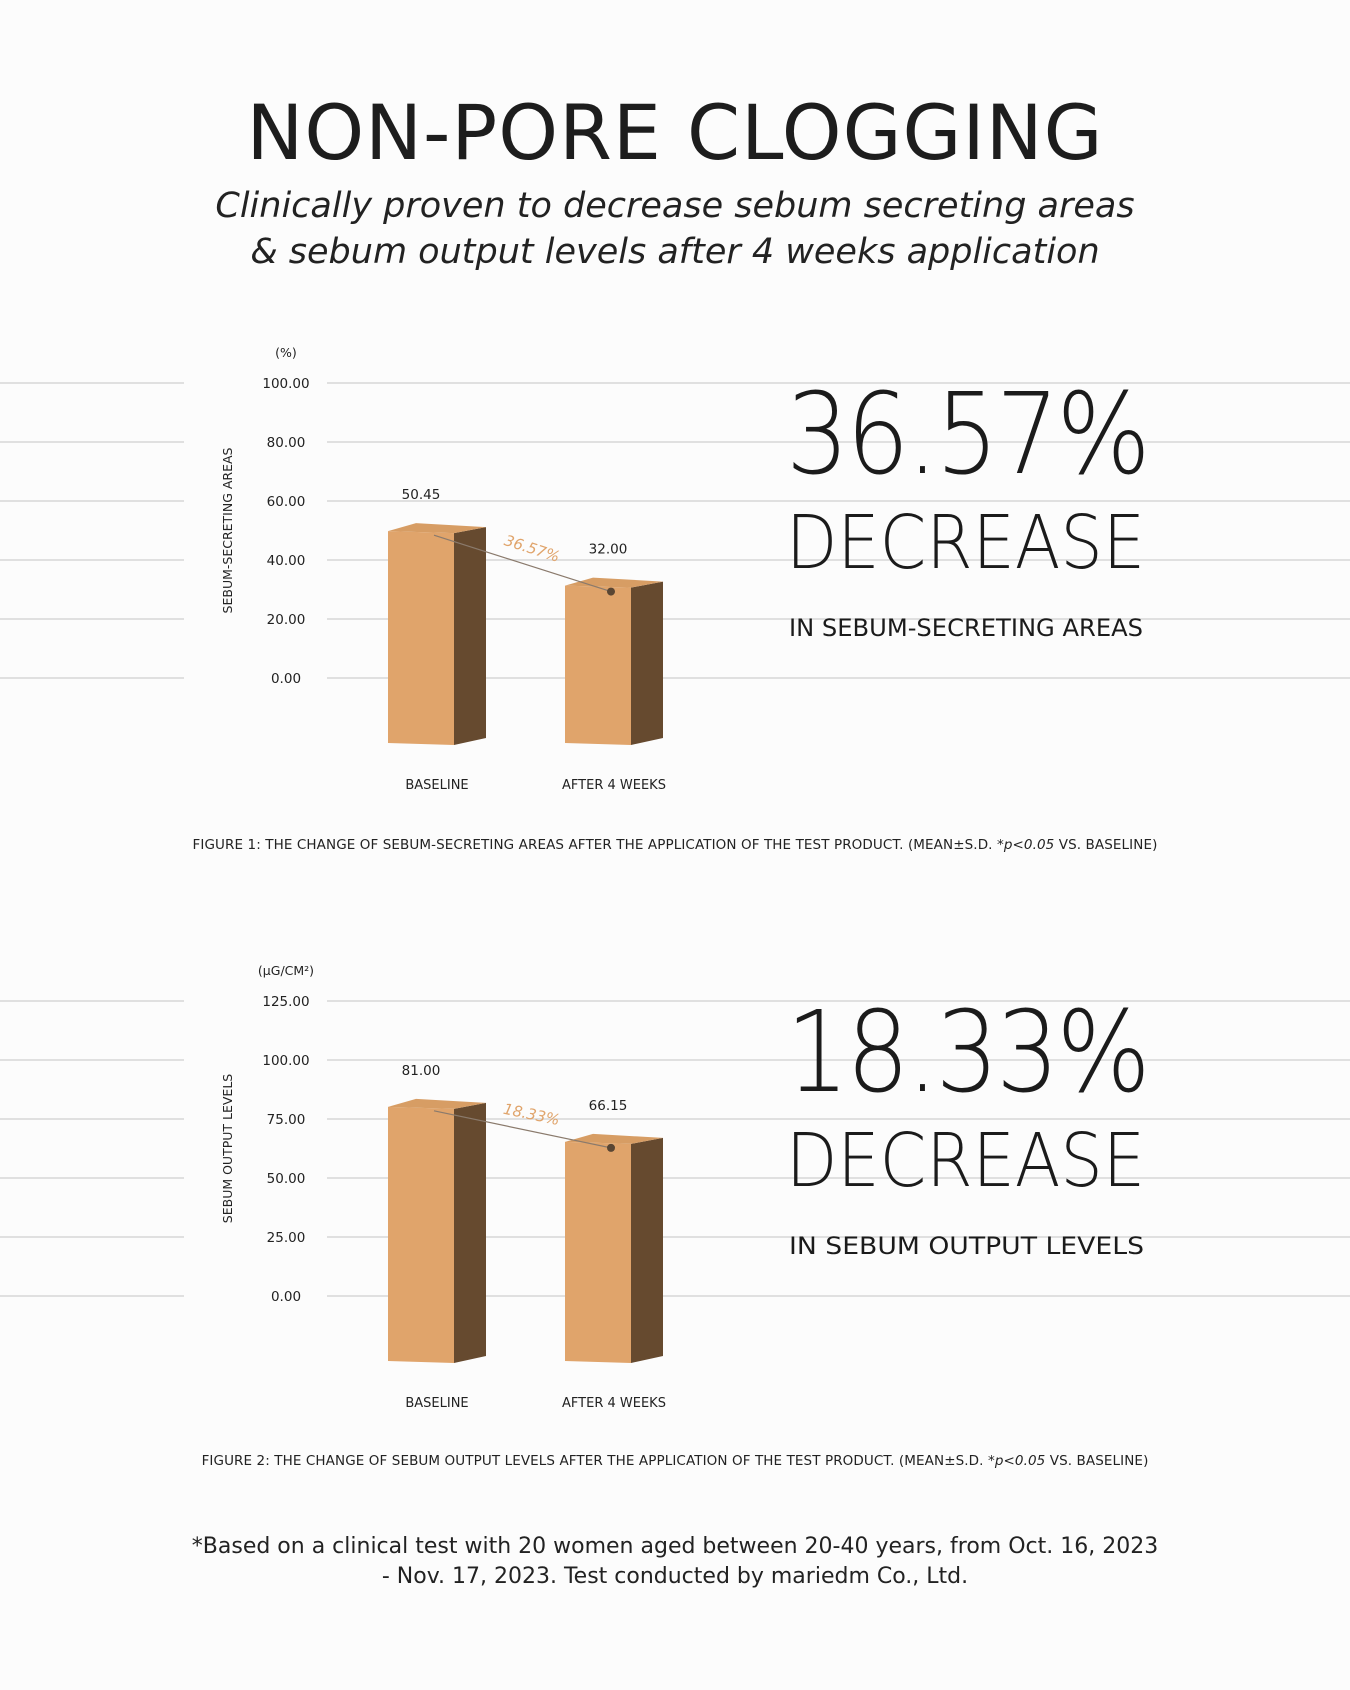  What do you see at coordinates (286, 970) in the screenshot?
I see `y-unit-label: (µG/CM²)` at bounding box center [286, 970].